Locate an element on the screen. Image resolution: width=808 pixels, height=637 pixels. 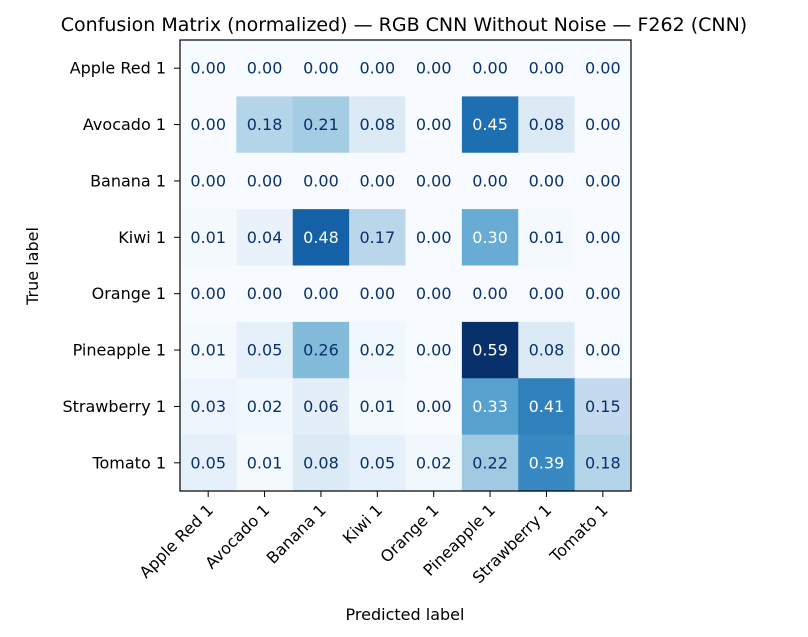
cell-value-label: 0.26 is located at coordinates (321, 350).